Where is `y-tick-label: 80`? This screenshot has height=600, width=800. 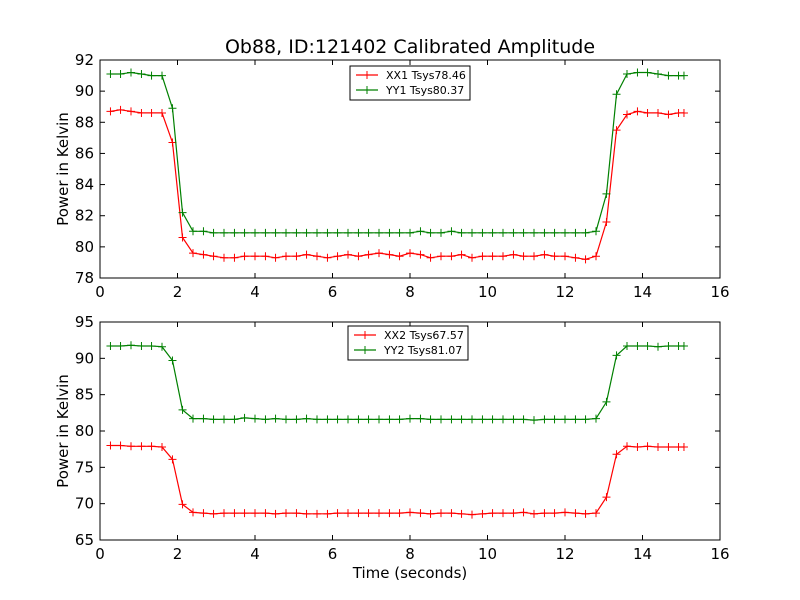 y-tick-label: 80 is located at coordinates (84, 247).